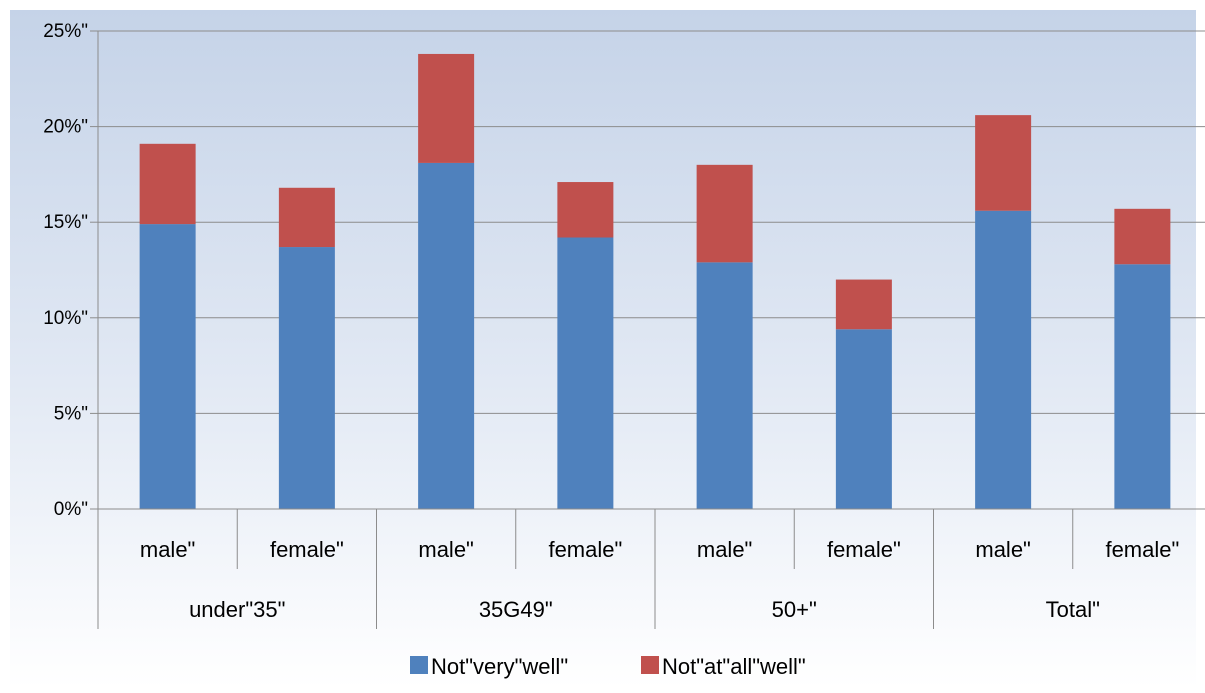 This screenshot has width=1205, height=693. What do you see at coordinates (71, 413) in the screenshot?
I see `y-tick-label: 5%"` at bounding box center [71, 413].